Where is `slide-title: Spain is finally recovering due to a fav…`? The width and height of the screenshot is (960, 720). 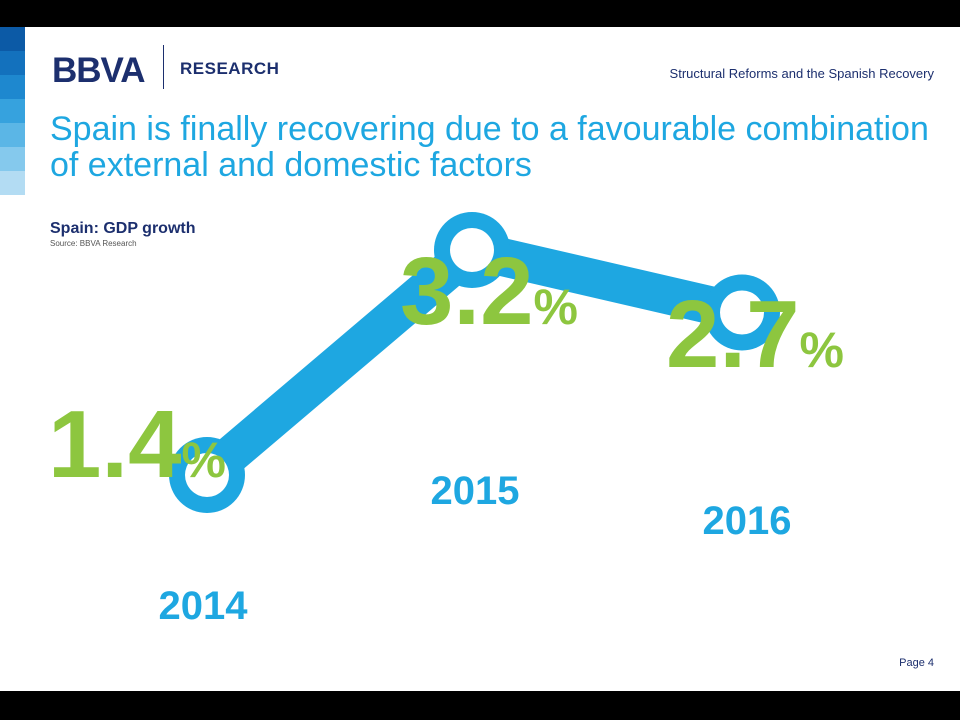 slide-title: Spain is finally recovering due to a fav… is located at coordinates (489, 147).